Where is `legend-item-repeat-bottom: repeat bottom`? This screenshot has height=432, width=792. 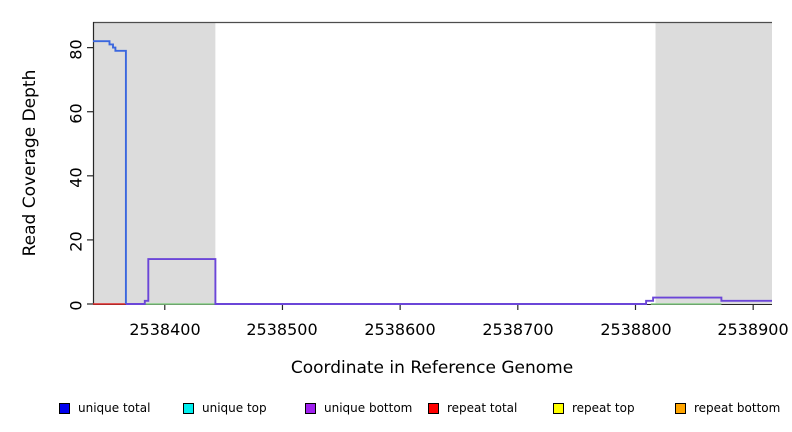 legend-item-repeat-bottom: repeat bottom is located at coordinates (727, 408).